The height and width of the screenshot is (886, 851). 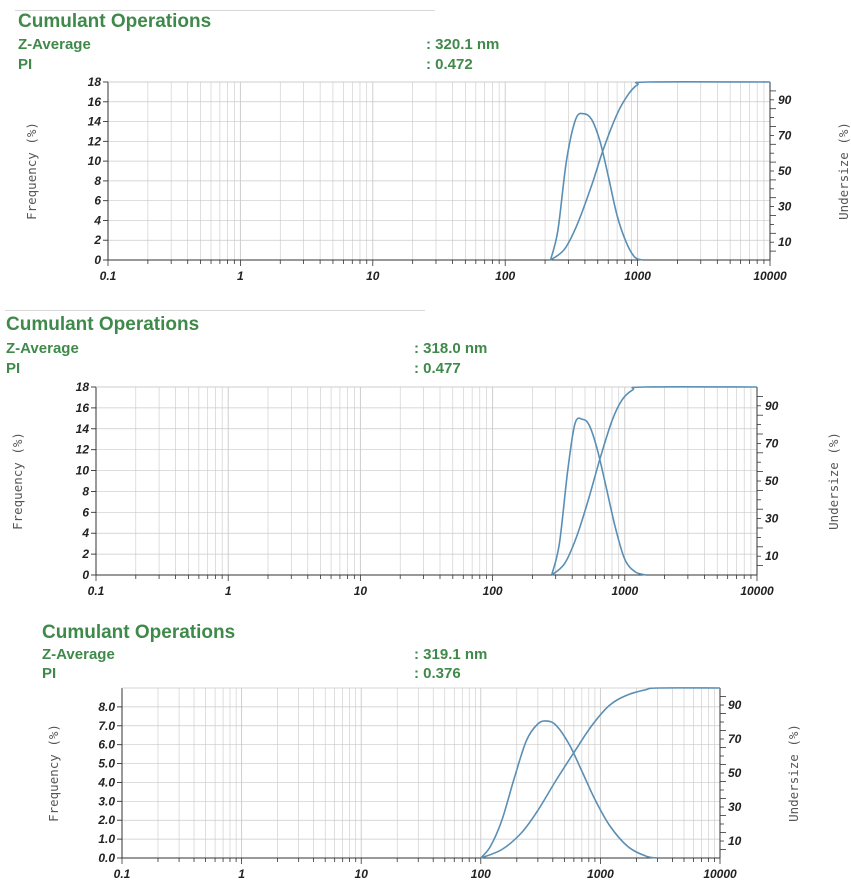 What do you see at coordinates (437, 368) in the screenshot?
I see `pi-value: : 0.477` at bounding box center [437, 368].